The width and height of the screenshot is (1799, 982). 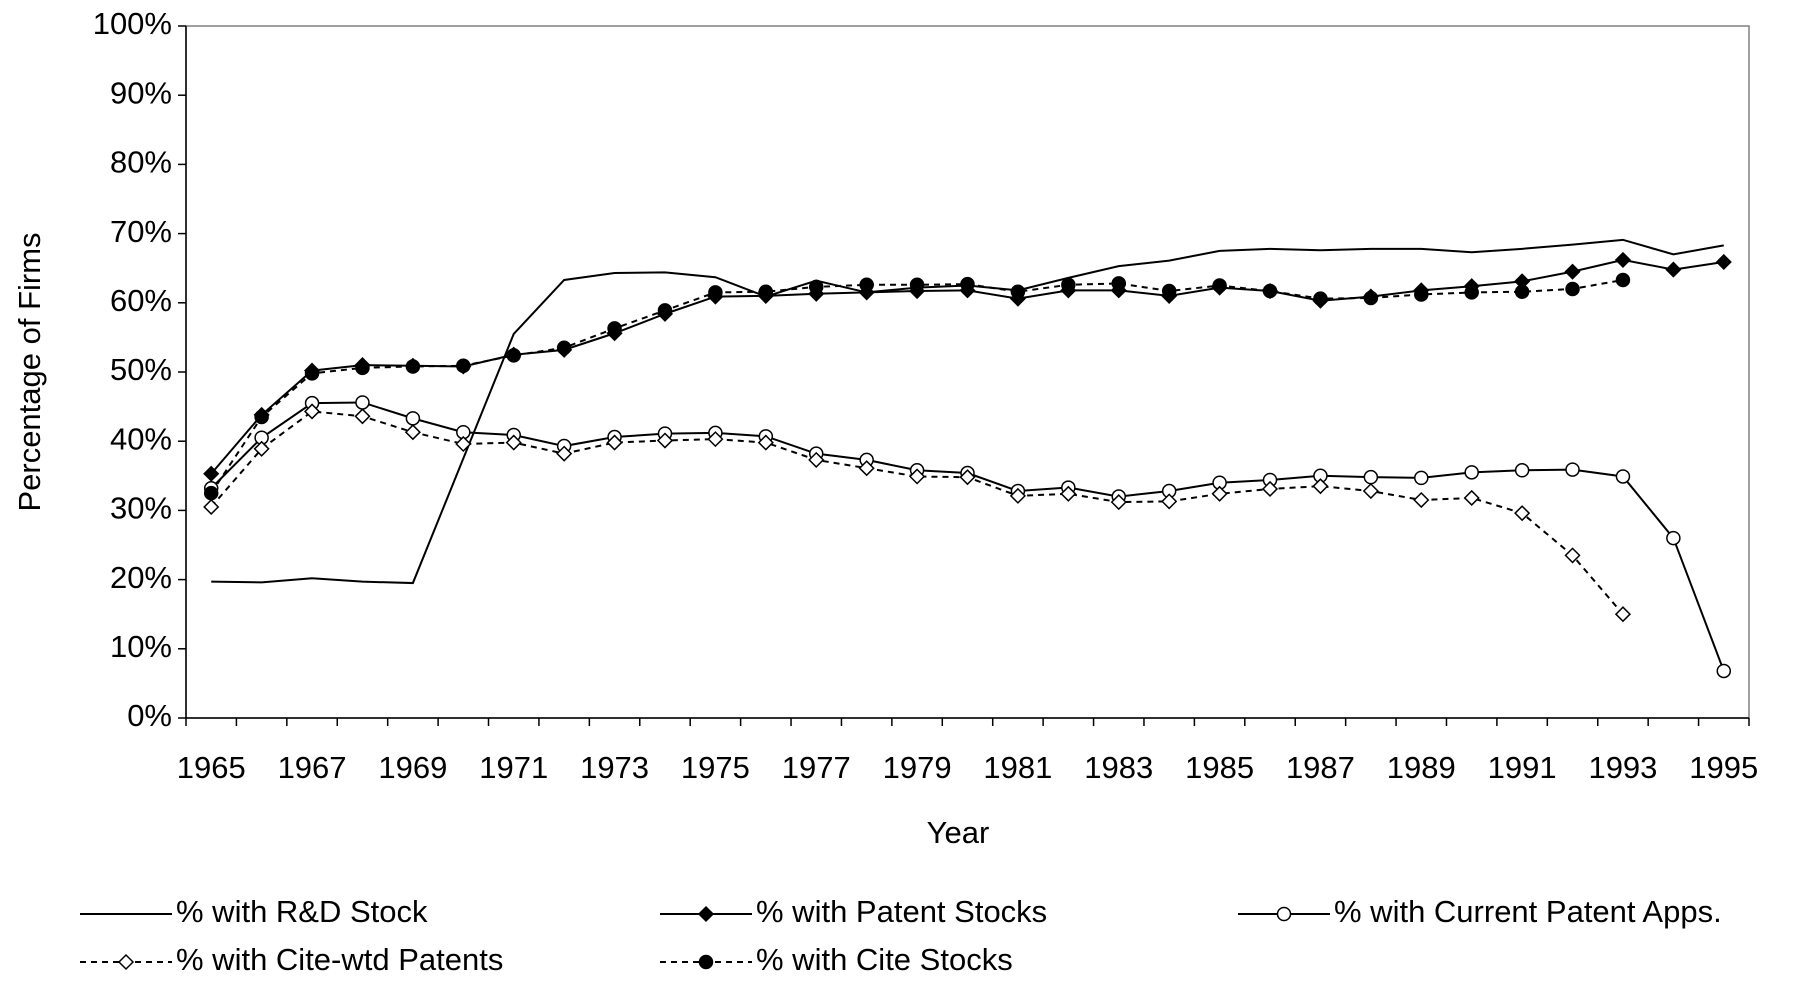 I want to click on x-tick-label: 1991, so click(x=1522, y=767).